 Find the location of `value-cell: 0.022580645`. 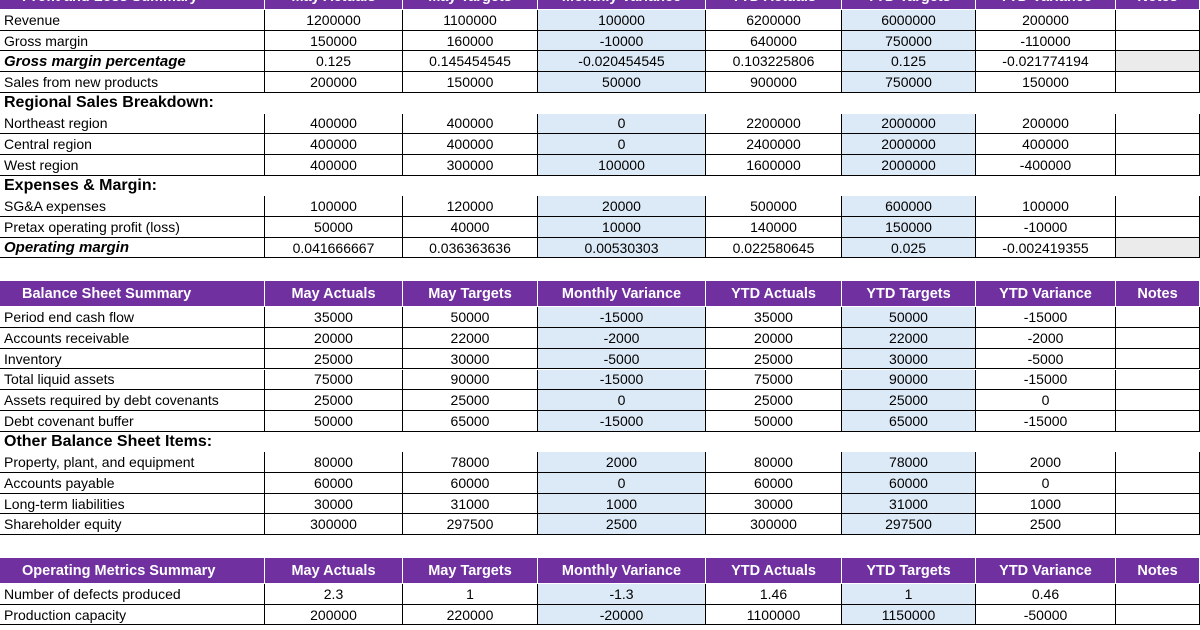

value-cell: 0.022580645 is located at coordinates (774, 248).